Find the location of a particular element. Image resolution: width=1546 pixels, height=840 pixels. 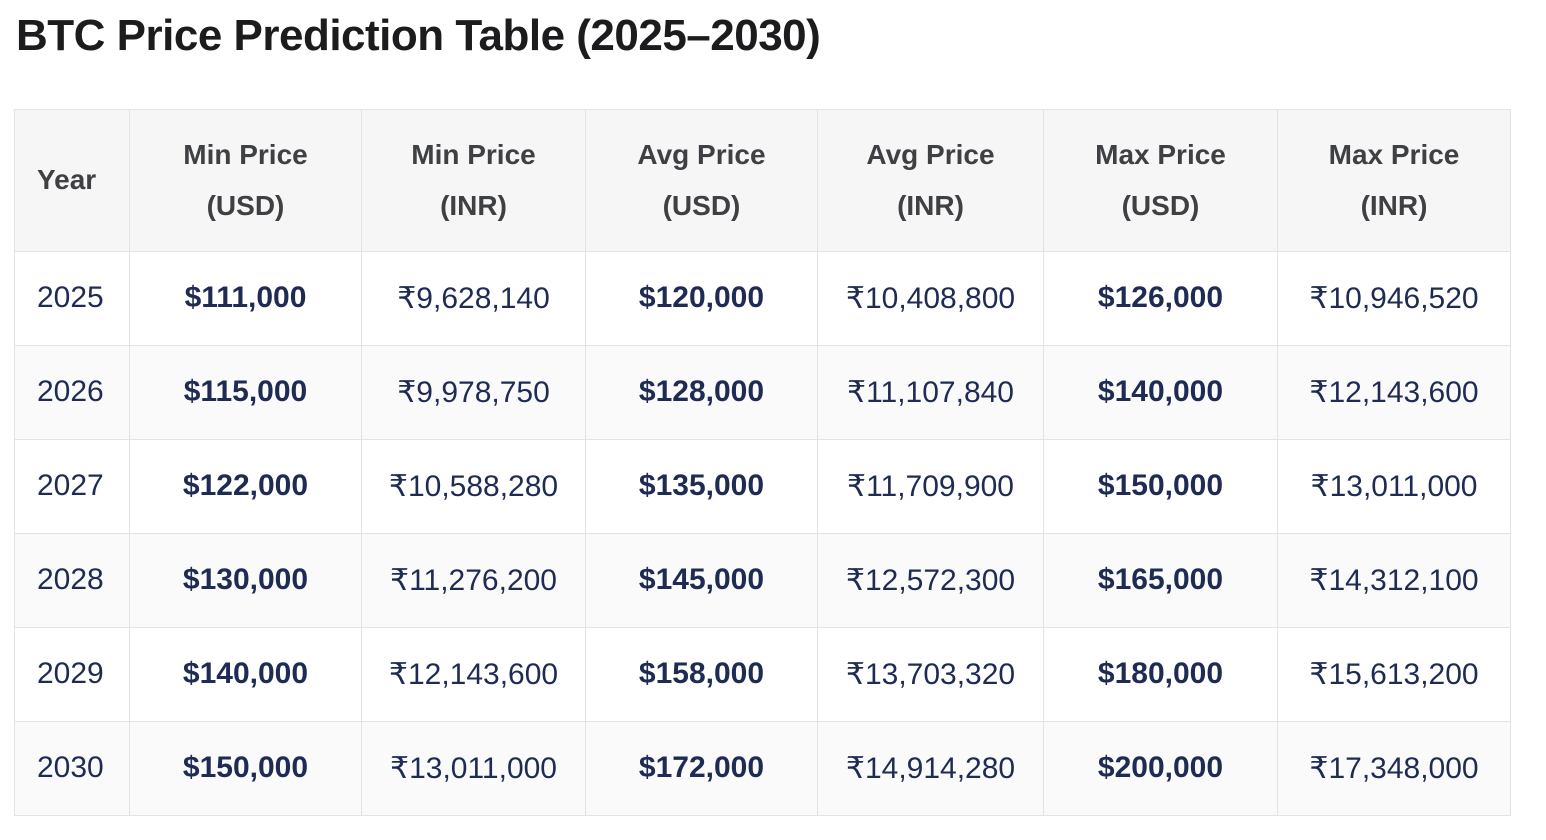

column-header-min-price-usd: Min Price (USD) is located at coordinates (245, 180).